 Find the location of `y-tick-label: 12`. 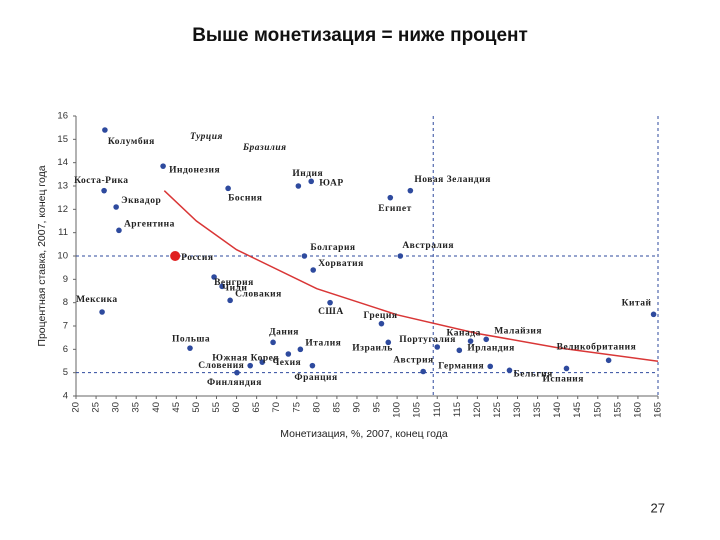

y-tick-label: 12 is located at coordinates (62, 209).